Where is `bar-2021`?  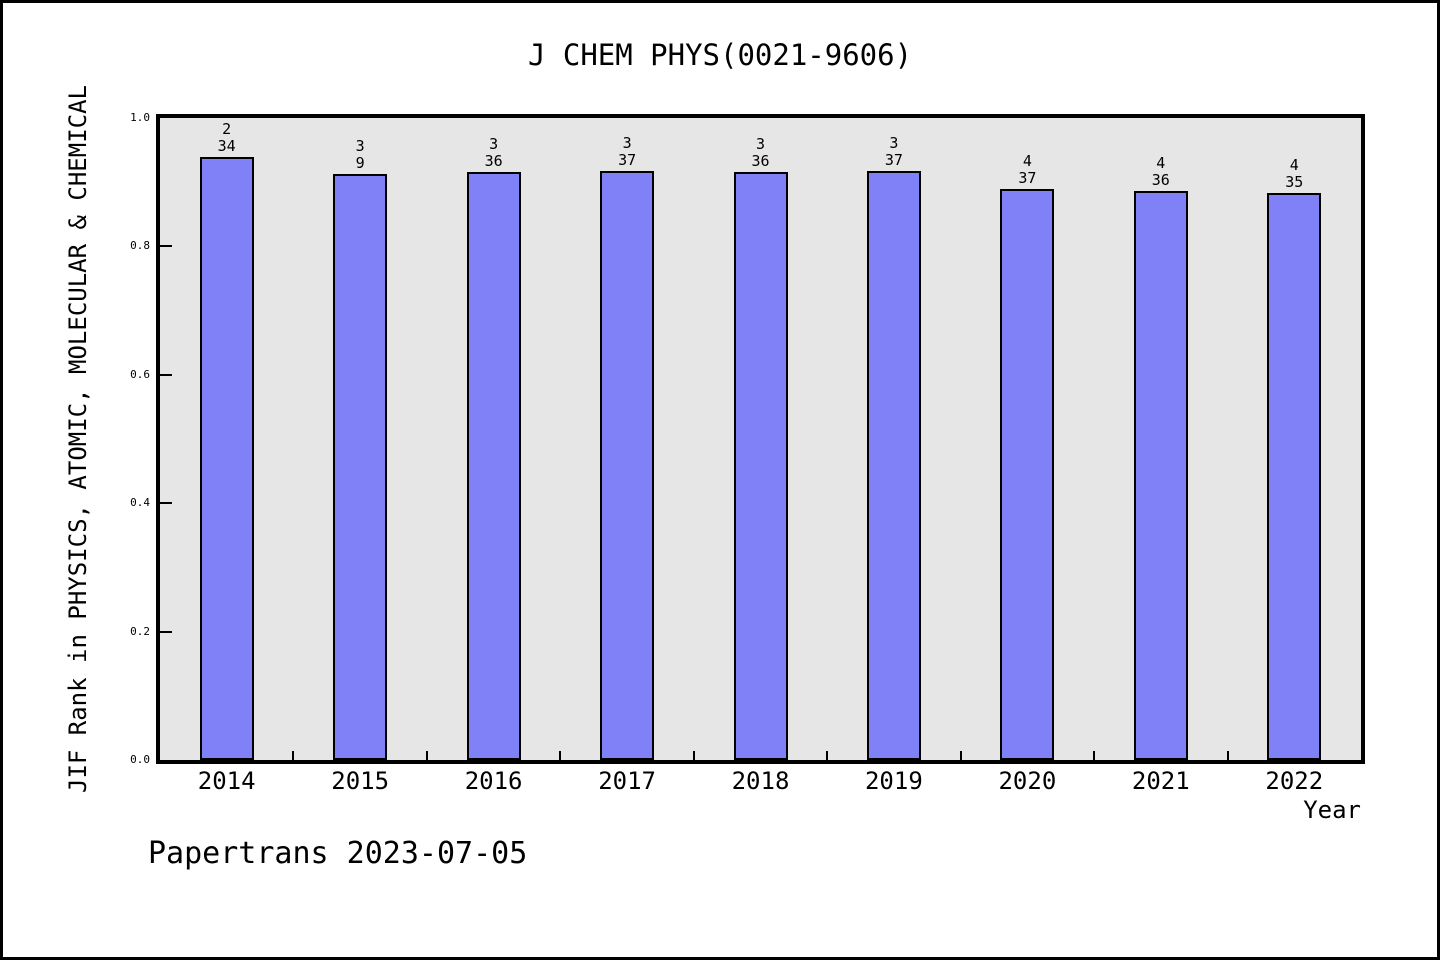
bar-2021 is located at coordinates (1160, 475).